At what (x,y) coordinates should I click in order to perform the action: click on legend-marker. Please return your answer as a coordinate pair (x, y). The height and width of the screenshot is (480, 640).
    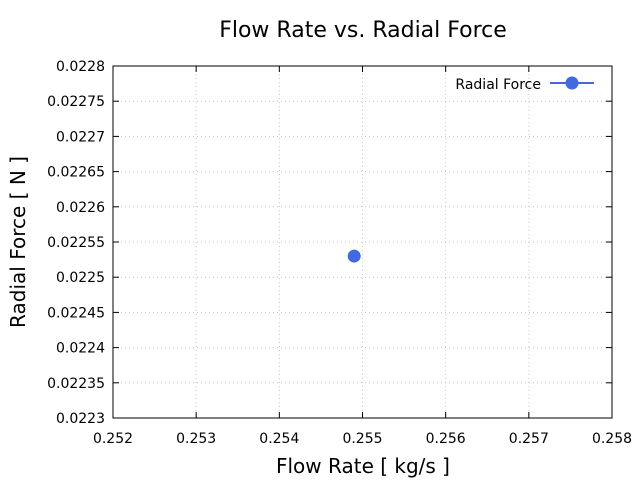
    Looking at the image, I should click on (572, 83).